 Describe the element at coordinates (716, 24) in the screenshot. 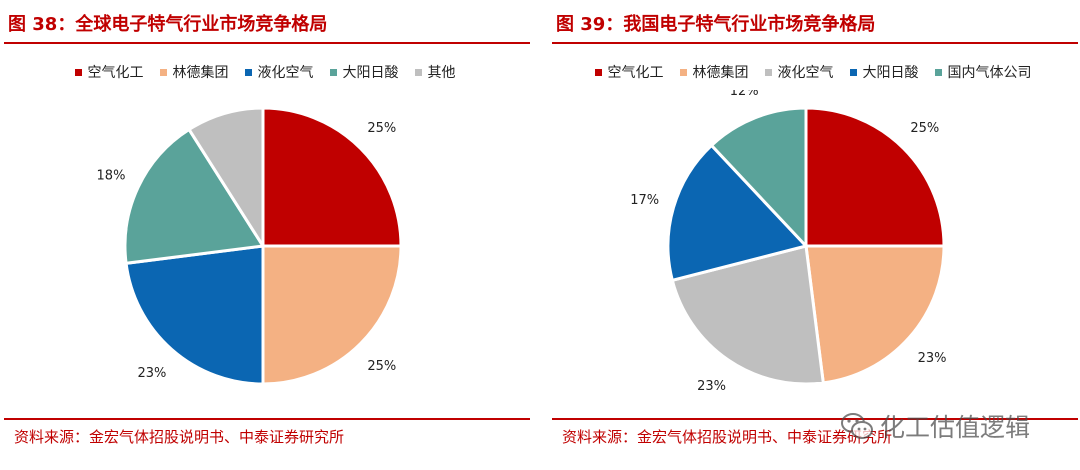

I see `chart-title: 图 39：我国电子特气行业市场竞争格局` at that location.